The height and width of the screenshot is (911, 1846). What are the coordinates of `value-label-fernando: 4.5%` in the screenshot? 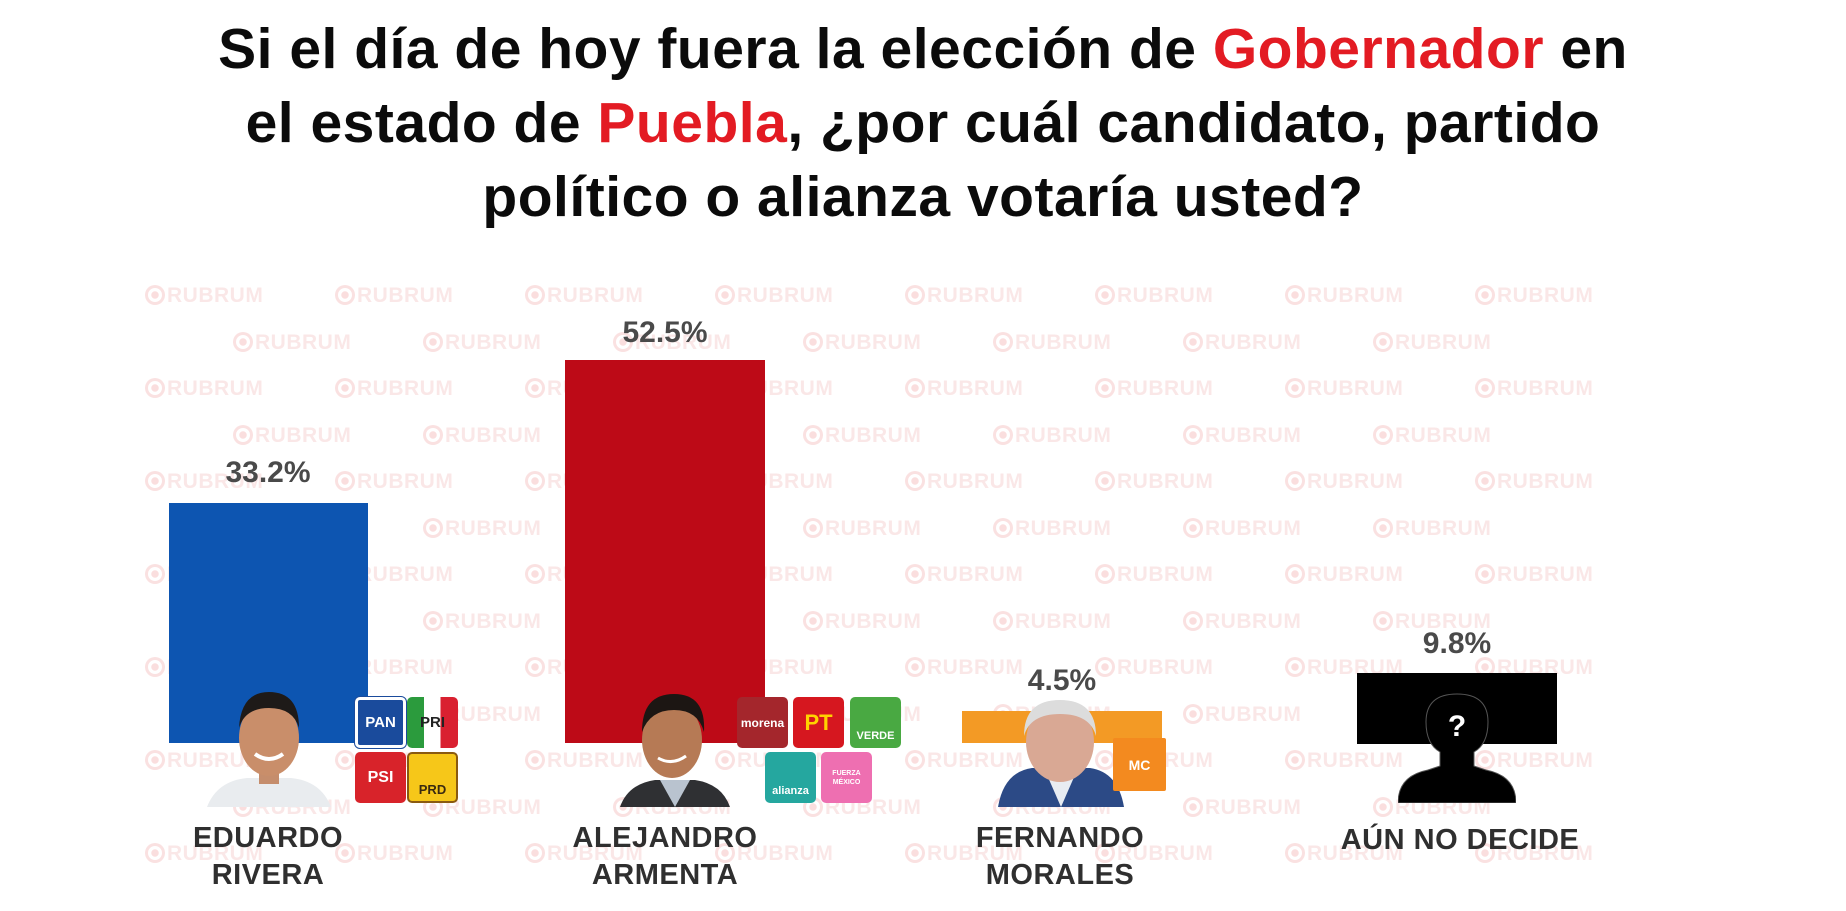 It's located at (1062, 680).